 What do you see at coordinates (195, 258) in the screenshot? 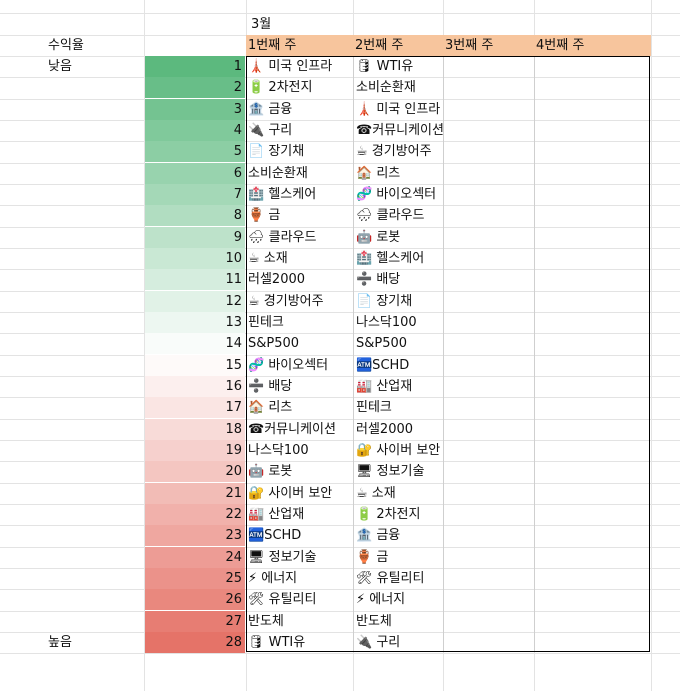
I see `rank-cell: 10` at bounding box center [195, 258].